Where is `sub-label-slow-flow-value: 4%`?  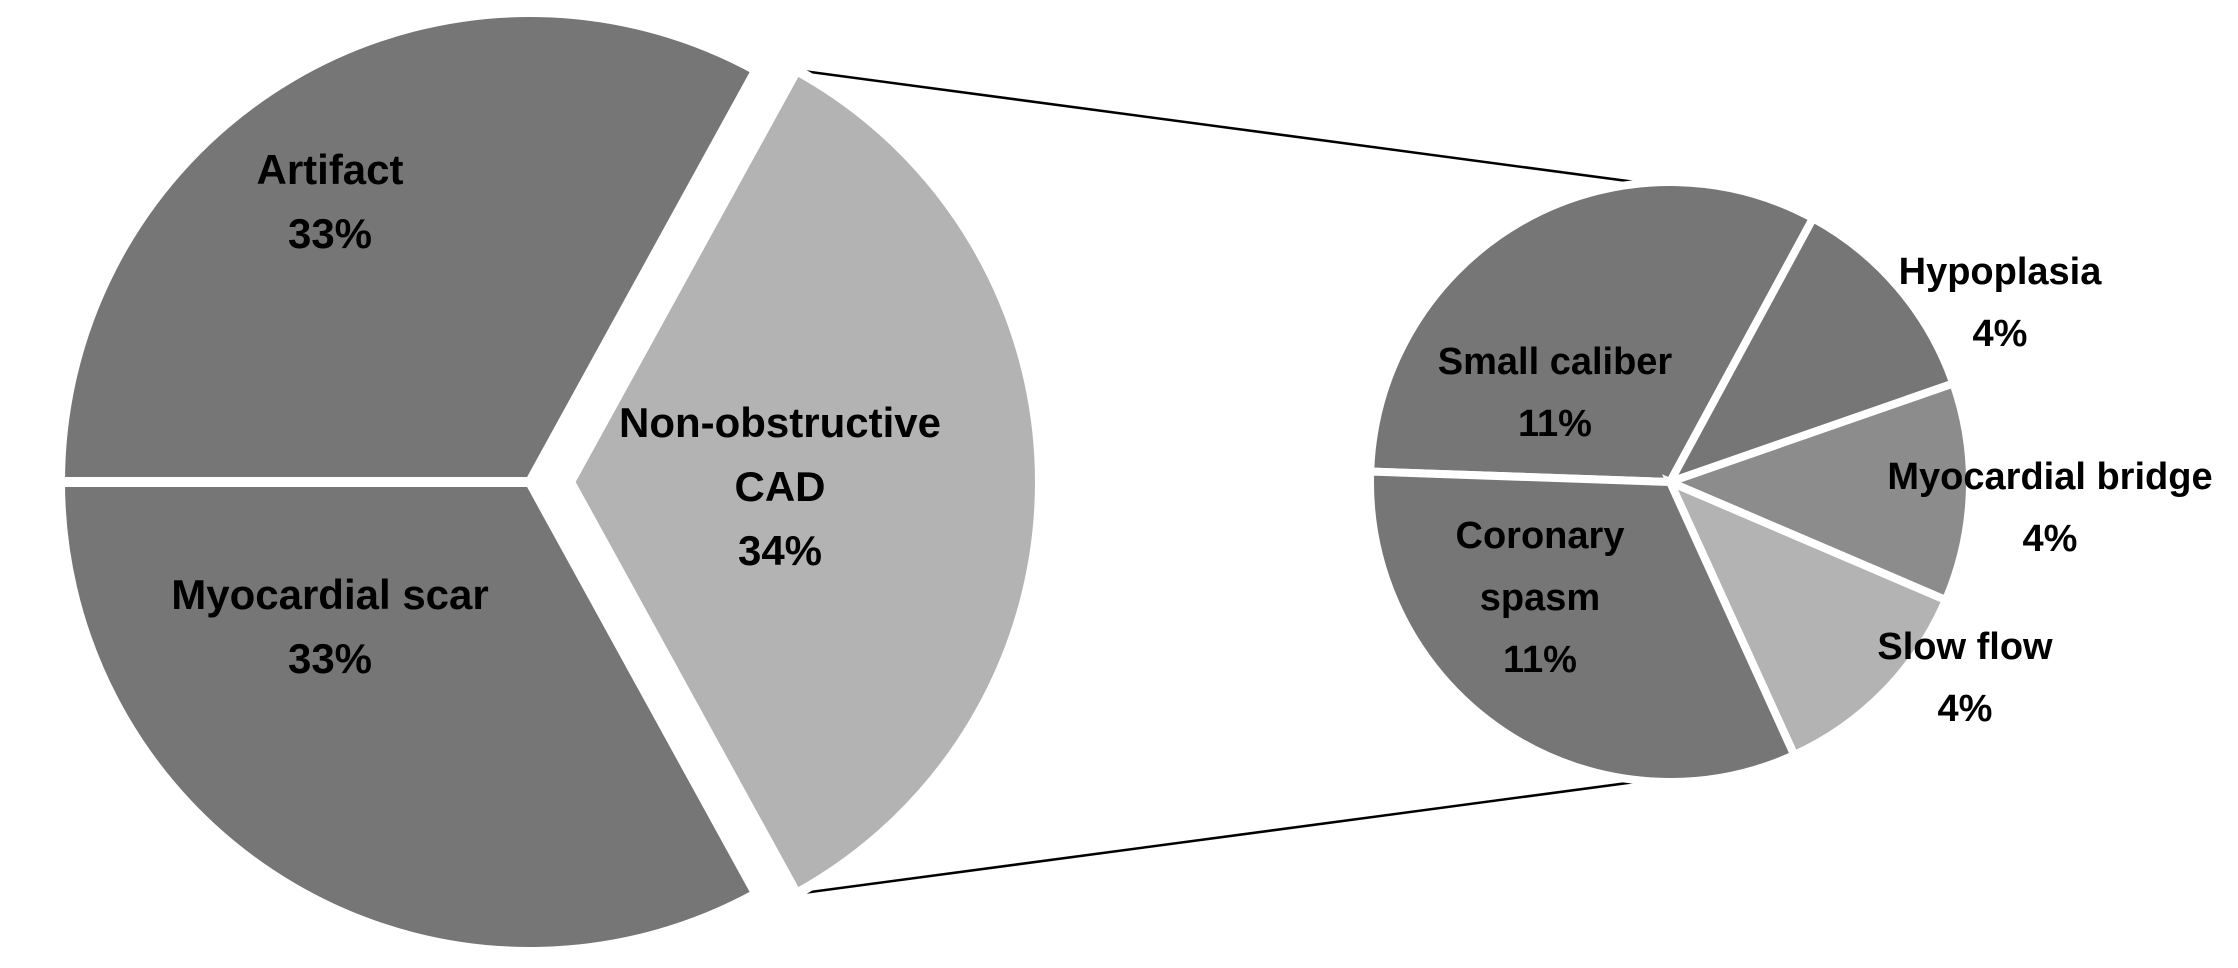
sub-label-slow-flow-value: 4% is located at coordinates (1965, 709).